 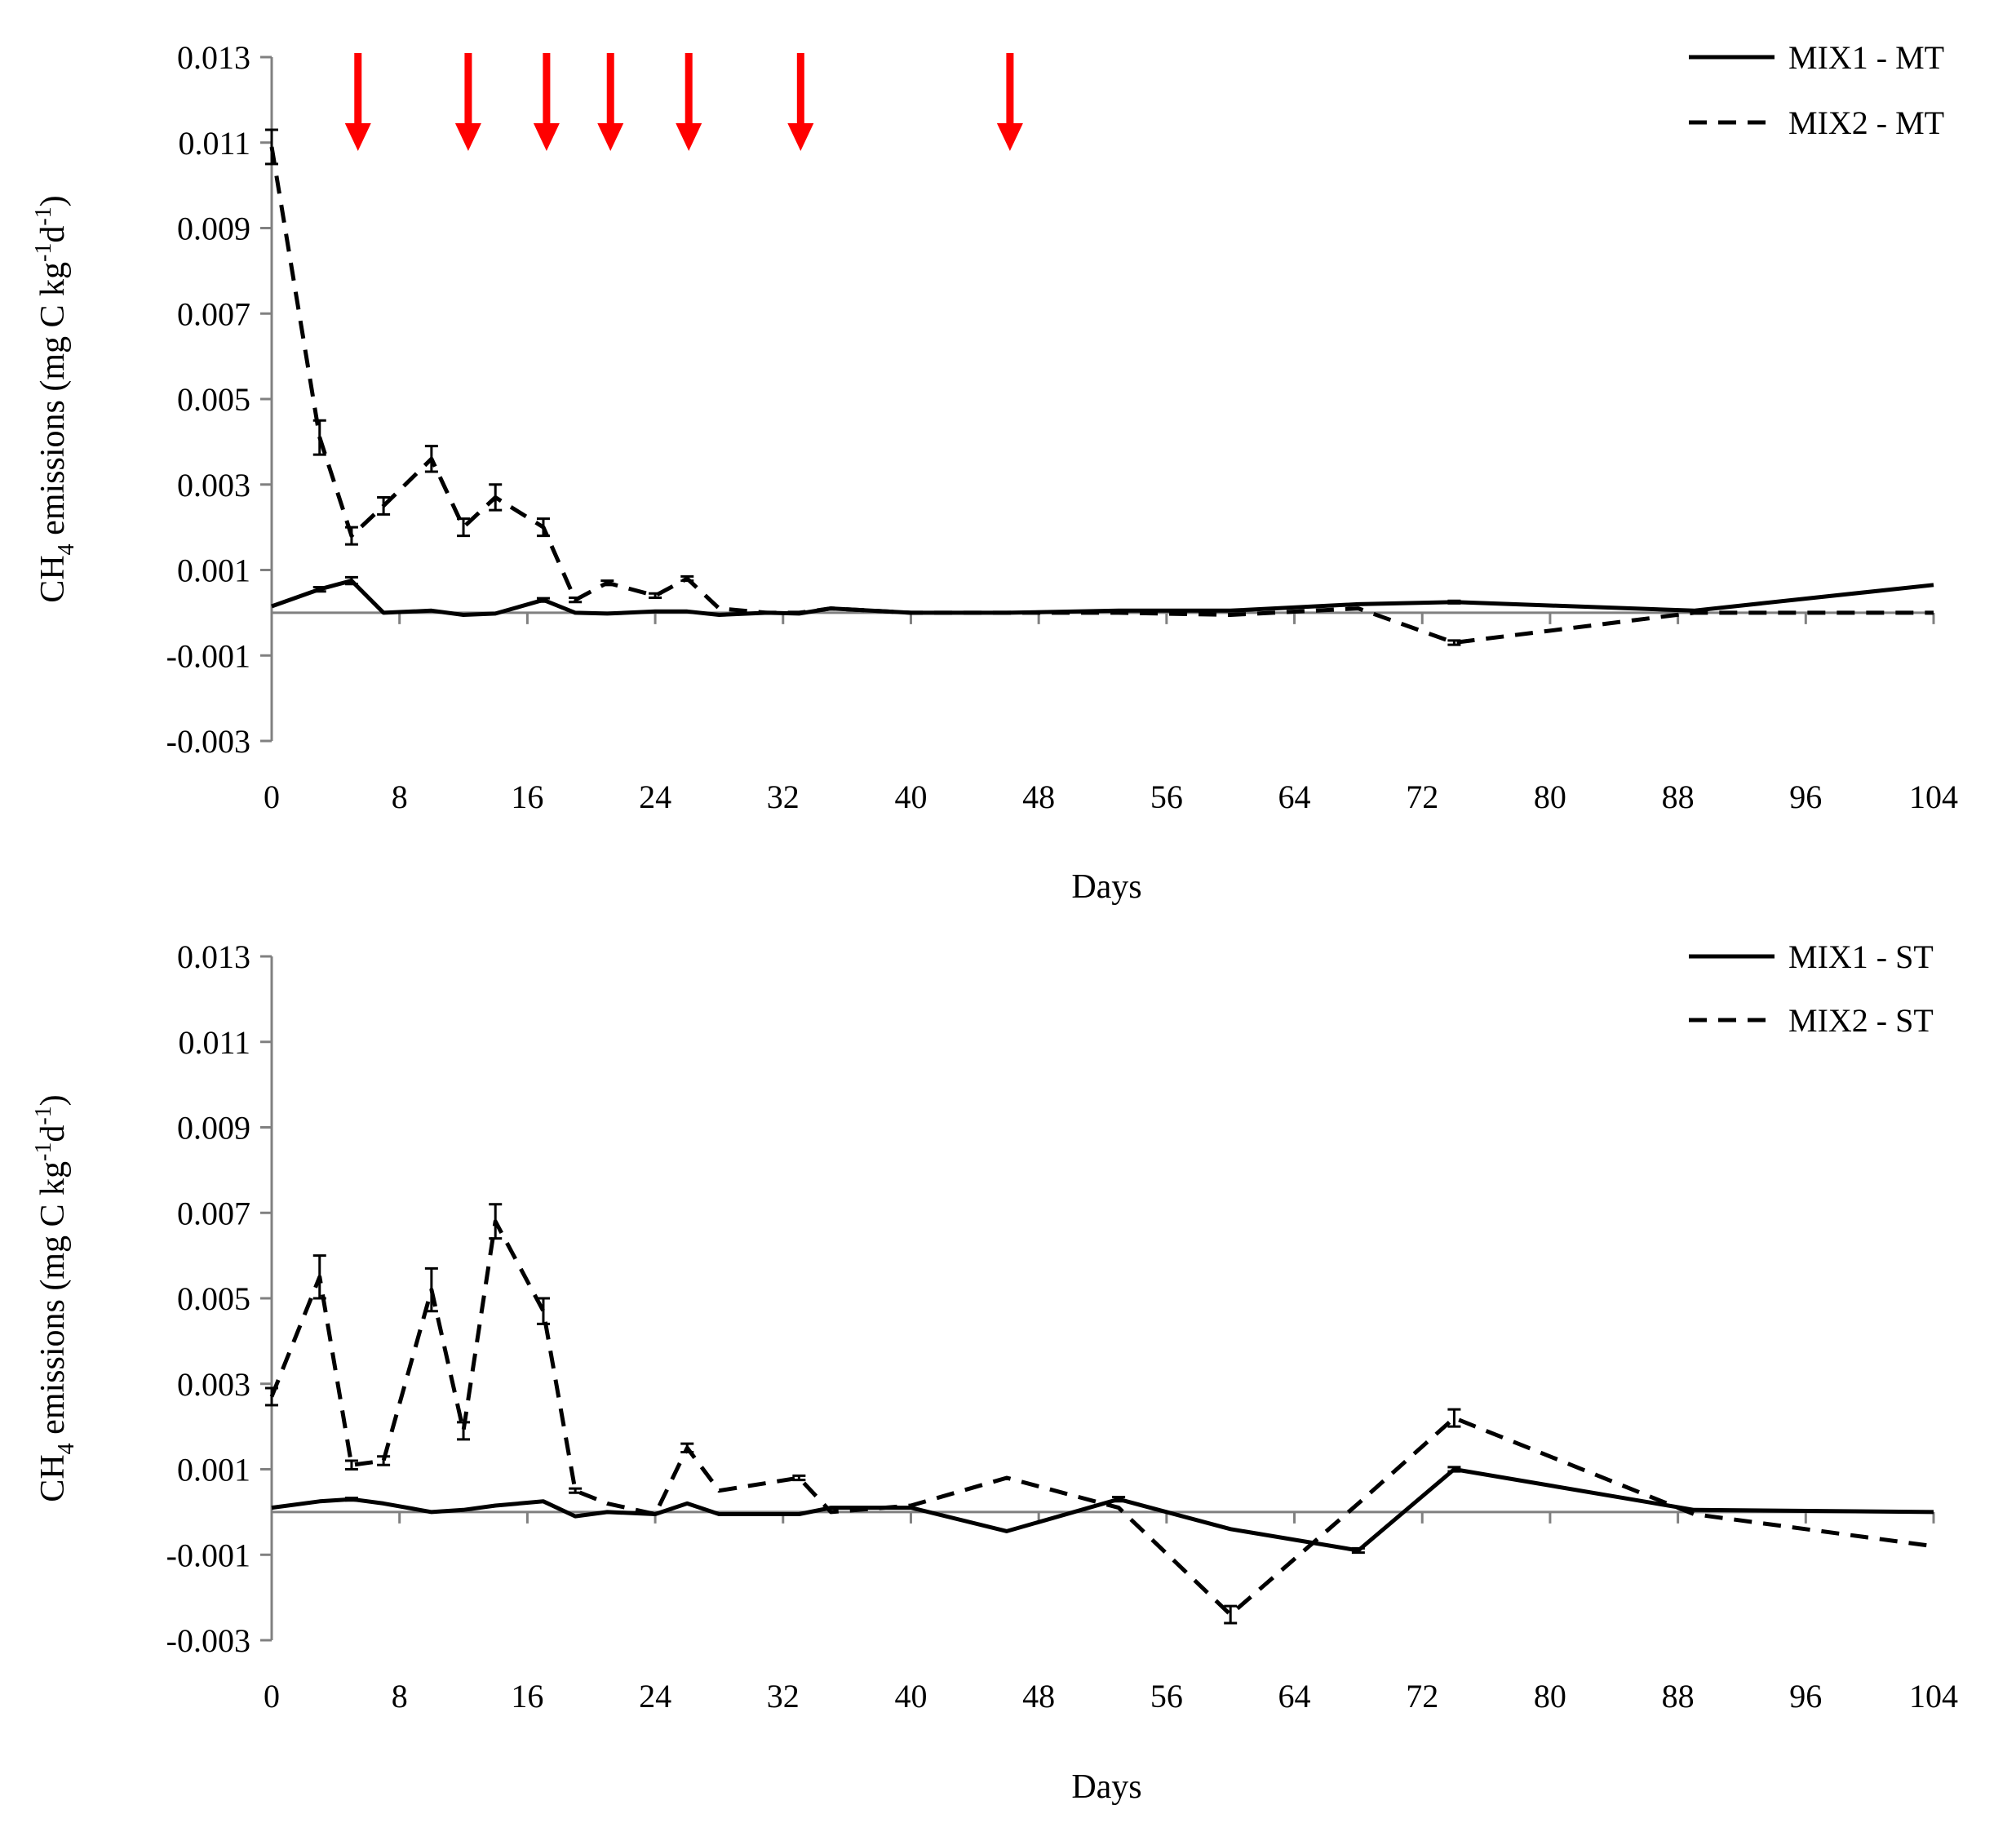 What do you see at coordinates (1866, 122) in the screenshot?
I see `legend-label: MIX2 - MT` at bounding box center [1866, 122].